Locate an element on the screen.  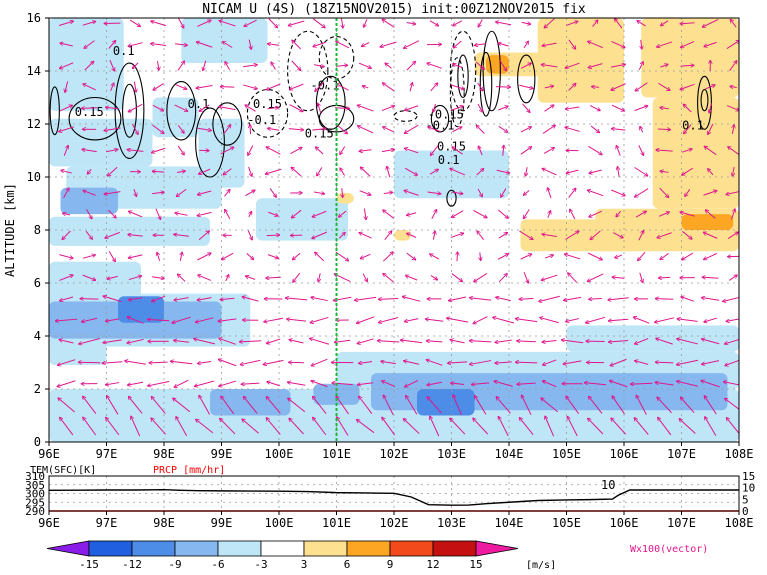
wind-fill-cell is located at coordinates (101, 142).